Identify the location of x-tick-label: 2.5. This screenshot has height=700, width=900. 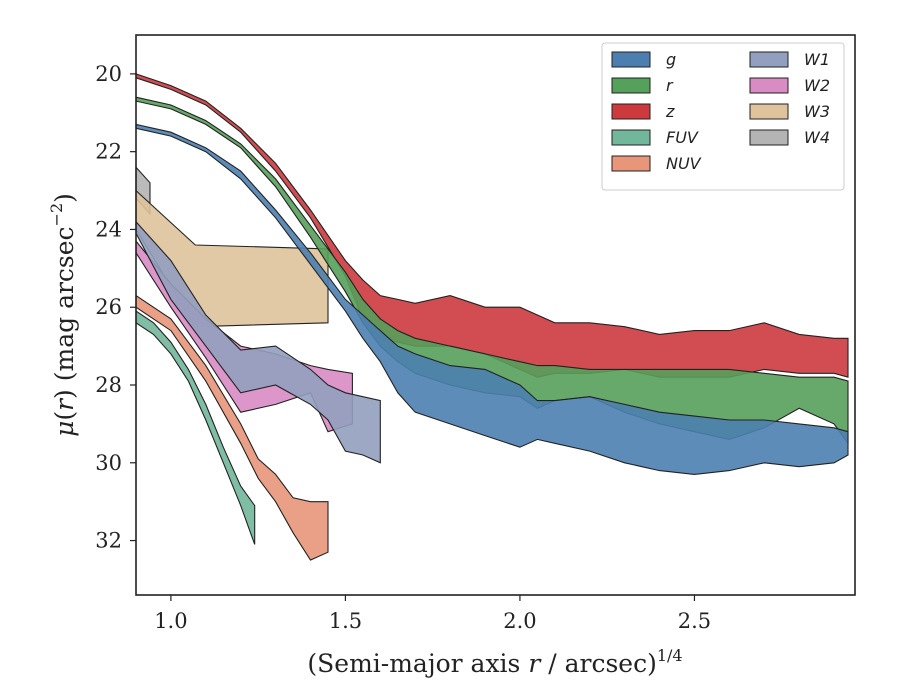
(694, 621).